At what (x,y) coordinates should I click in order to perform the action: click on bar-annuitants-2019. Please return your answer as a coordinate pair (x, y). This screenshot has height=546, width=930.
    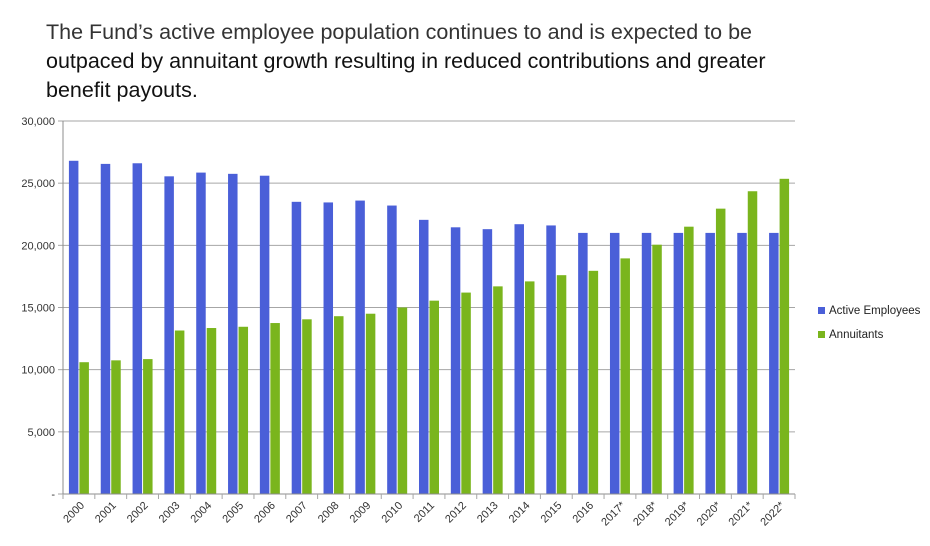
    Looking at the image, I should click on (689, 360).